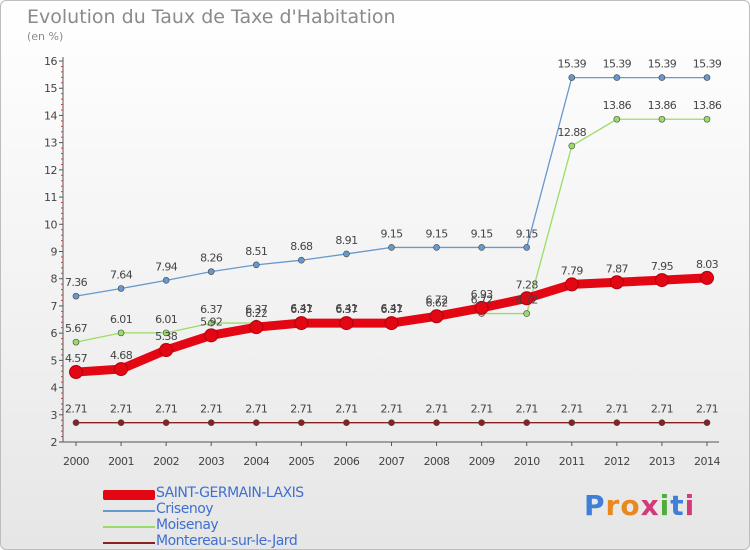  Describe the element at coordinates (595, 505) in the screenshot. I see `logo-letter: P` at that location.